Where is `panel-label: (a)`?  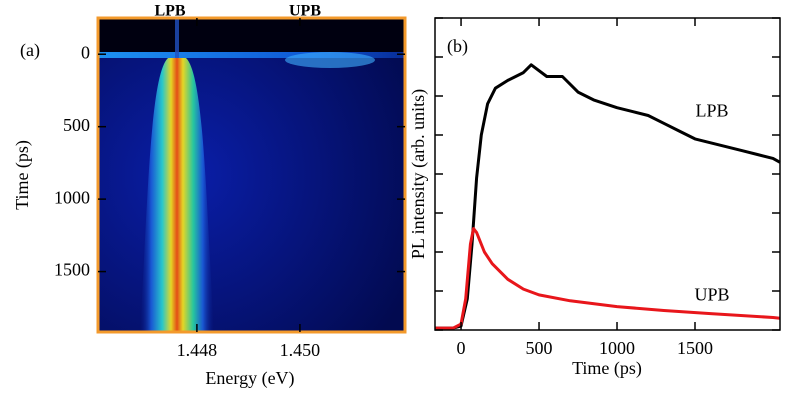 panel-label: (a) is located at coordinates (30, 50).